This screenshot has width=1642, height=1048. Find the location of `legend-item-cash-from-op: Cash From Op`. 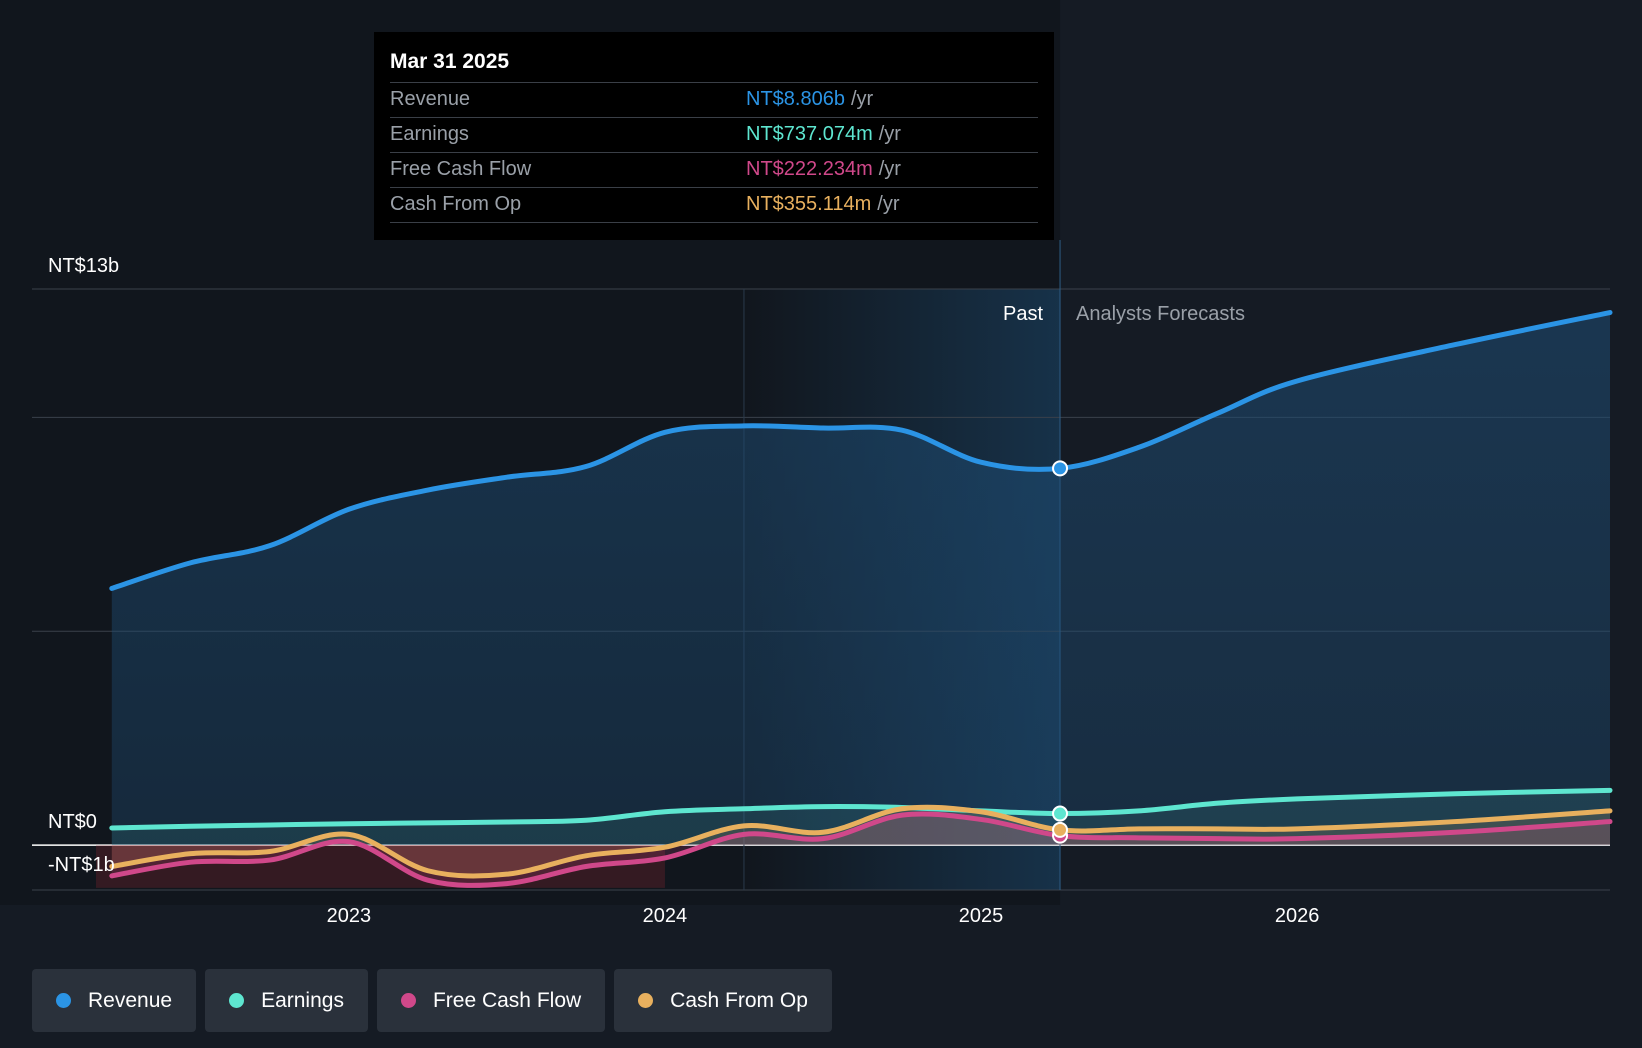

legend-item-cash-from-op: Cash From Op is located at coordinates (723, 1000).